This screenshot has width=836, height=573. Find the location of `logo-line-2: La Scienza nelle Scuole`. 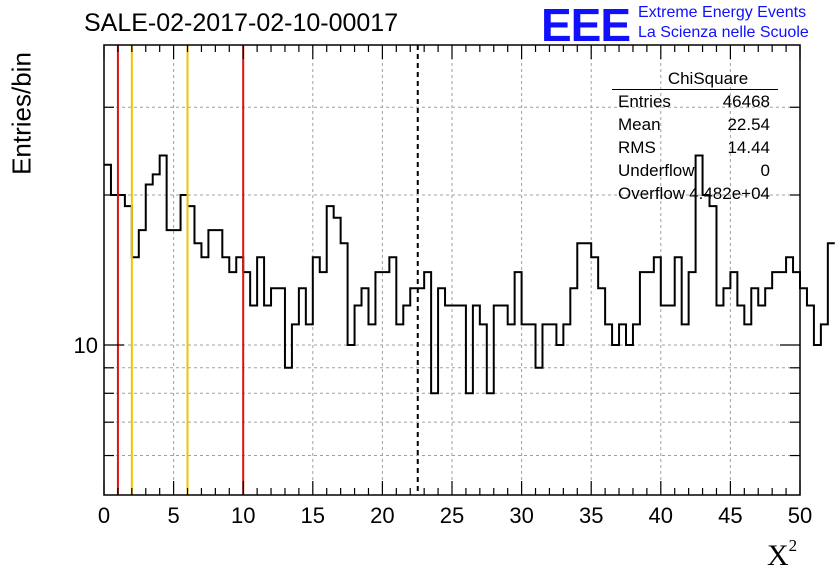

logo-line-2: La Scienza nelle Scuole is located at coordinates (723, 32).